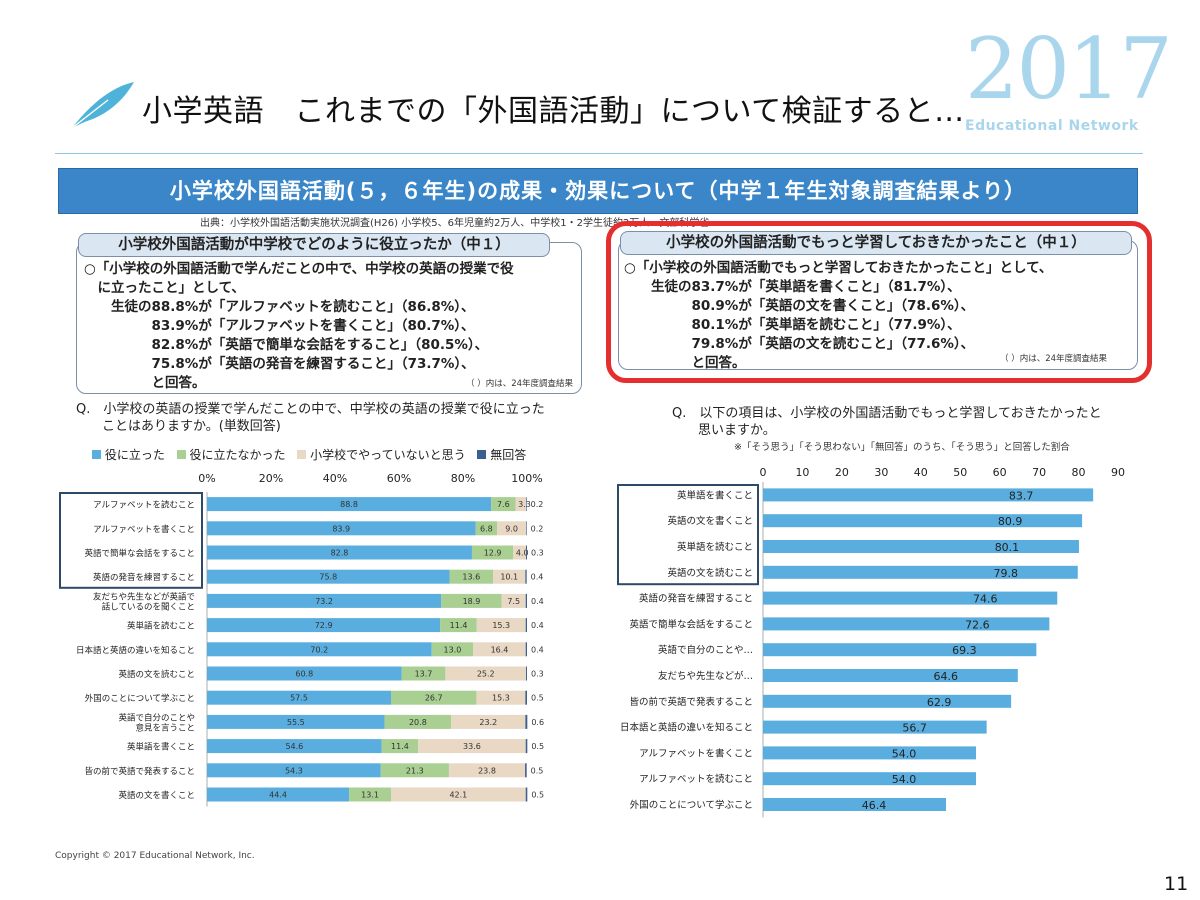 The image size is (1200, 900). I want to click on bar-value-label: 88.8, so click(349, 504).